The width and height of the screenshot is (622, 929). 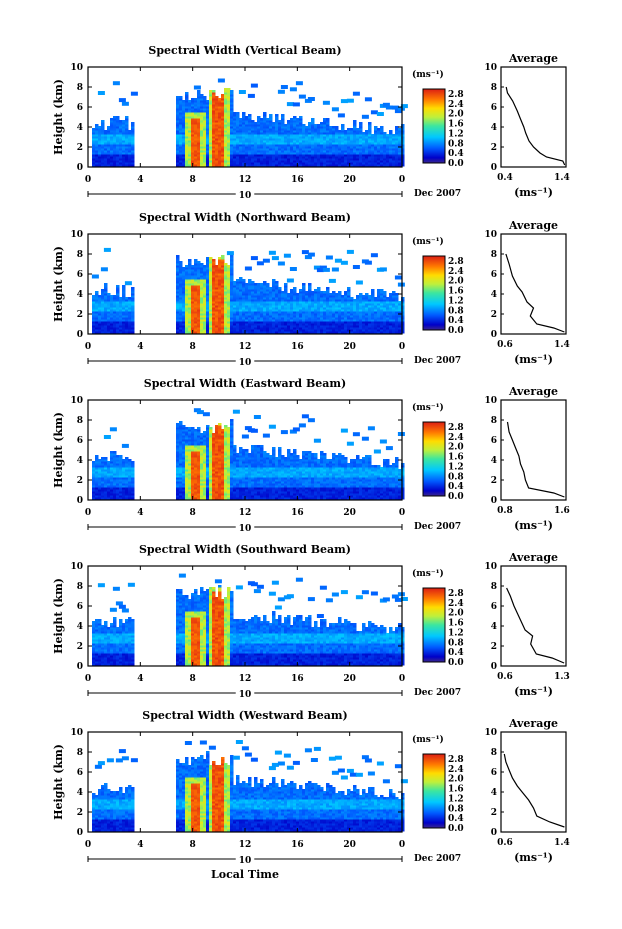 I want to click on average-profile-line, so click(x=535, y=293).